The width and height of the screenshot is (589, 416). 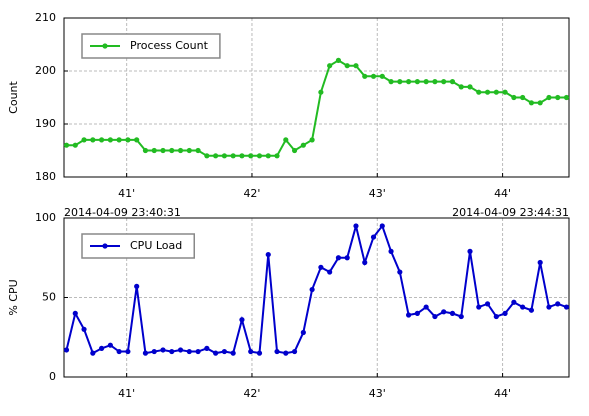 What do you see at coordinates (13, 96) in the screenshot?
I see `y-axis-label: Count` at bounding box center [13, 96].